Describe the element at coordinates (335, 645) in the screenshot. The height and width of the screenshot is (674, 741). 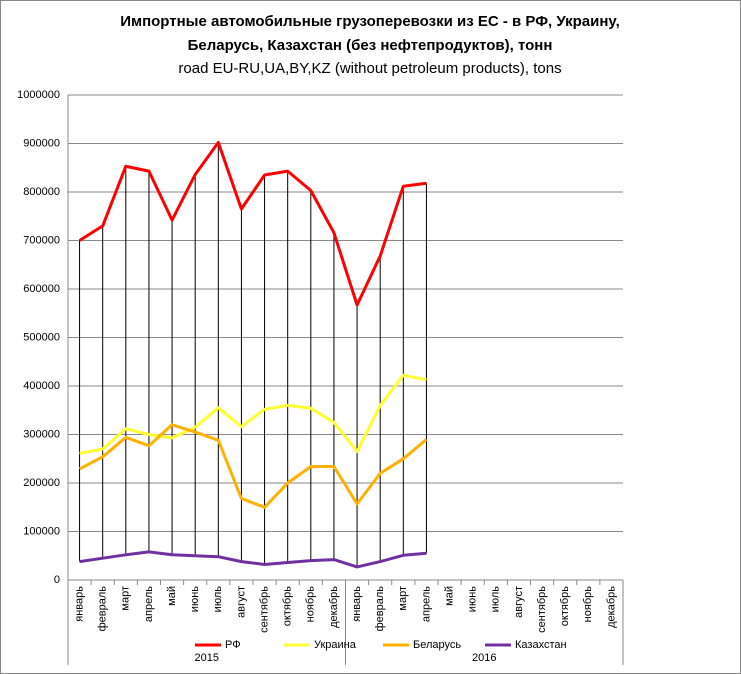
I see `legend-label: Украина` at that location.